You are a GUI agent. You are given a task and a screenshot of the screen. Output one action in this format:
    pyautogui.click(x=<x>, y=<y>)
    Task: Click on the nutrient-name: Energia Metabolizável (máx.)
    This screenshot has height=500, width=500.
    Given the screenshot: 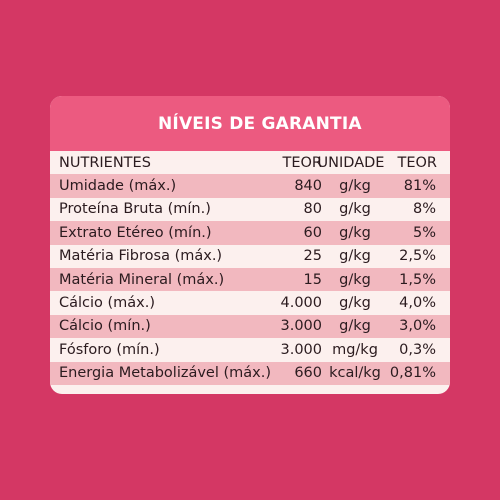 What is the action you would take?
    pyautogui.click(x=165, y=372)
    